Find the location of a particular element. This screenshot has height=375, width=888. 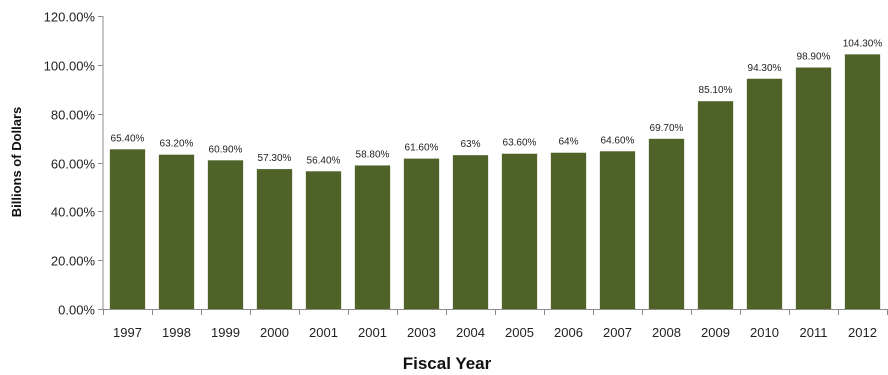

x-axis-title: Fiscal Year is located at coordinates (447, 363).